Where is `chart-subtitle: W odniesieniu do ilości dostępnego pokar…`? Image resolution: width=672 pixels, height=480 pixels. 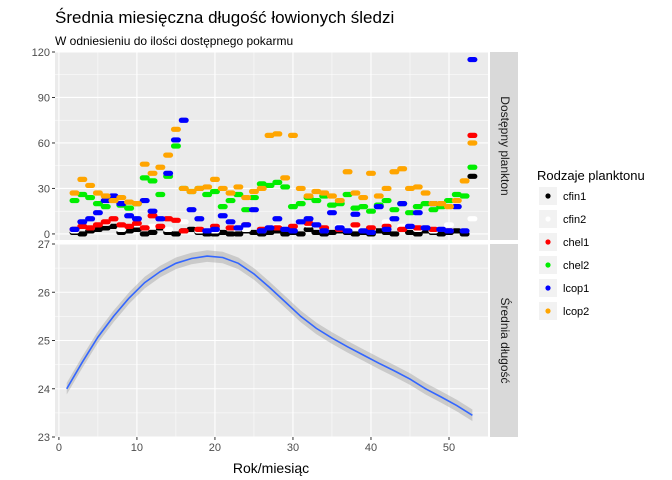
chart-subtitle: W odniesieniu do ilości dostępnego pokar… is located at coordinates (174, 41).